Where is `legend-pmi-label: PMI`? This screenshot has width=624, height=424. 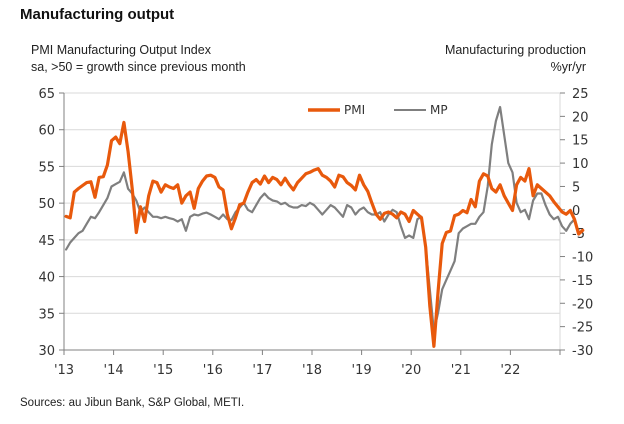 legend-pmi-label: PMI is located at coordinates (354, 110).